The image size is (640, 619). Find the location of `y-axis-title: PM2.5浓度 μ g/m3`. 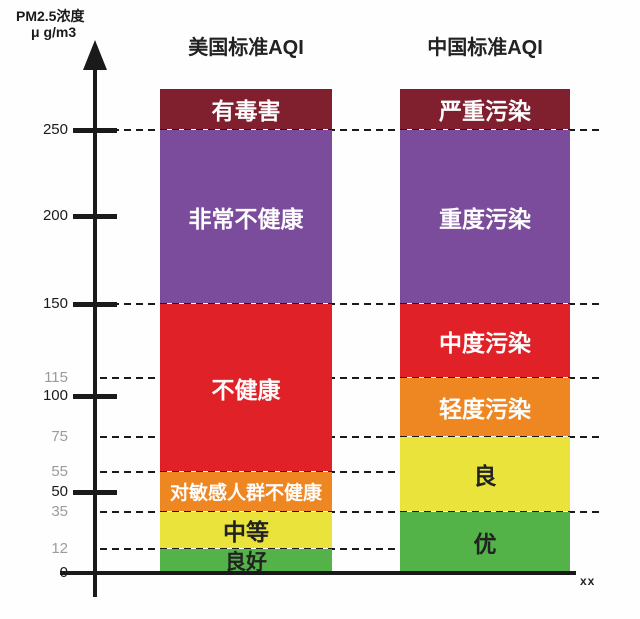

y-axis-title: PM2.5浓度 μ g/m3 is located at coordinates (50, 24).